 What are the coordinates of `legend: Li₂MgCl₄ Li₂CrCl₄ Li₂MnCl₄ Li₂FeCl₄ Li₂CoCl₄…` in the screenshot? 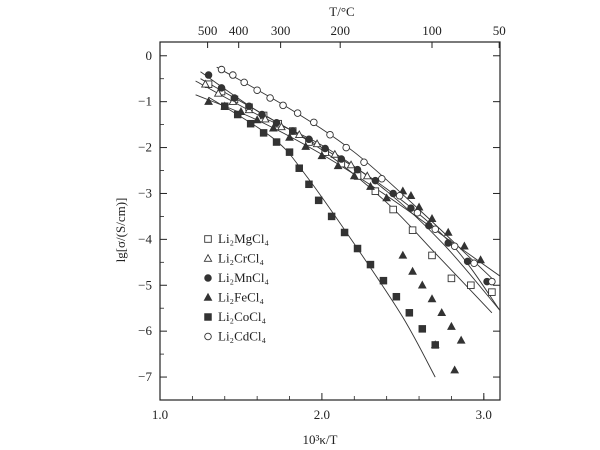 It's located at (236, 287).